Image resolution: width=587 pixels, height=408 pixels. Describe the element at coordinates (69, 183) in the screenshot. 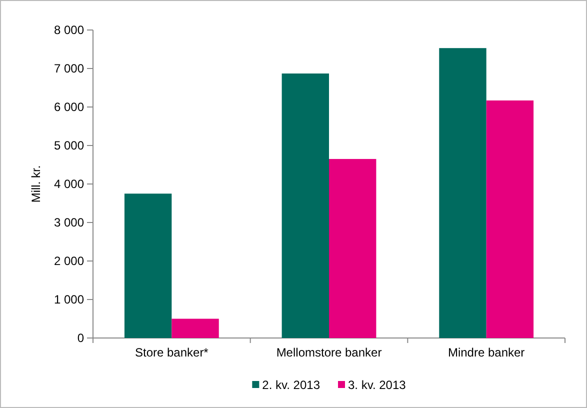

I see `y-tick-label: 4 000` at that location.